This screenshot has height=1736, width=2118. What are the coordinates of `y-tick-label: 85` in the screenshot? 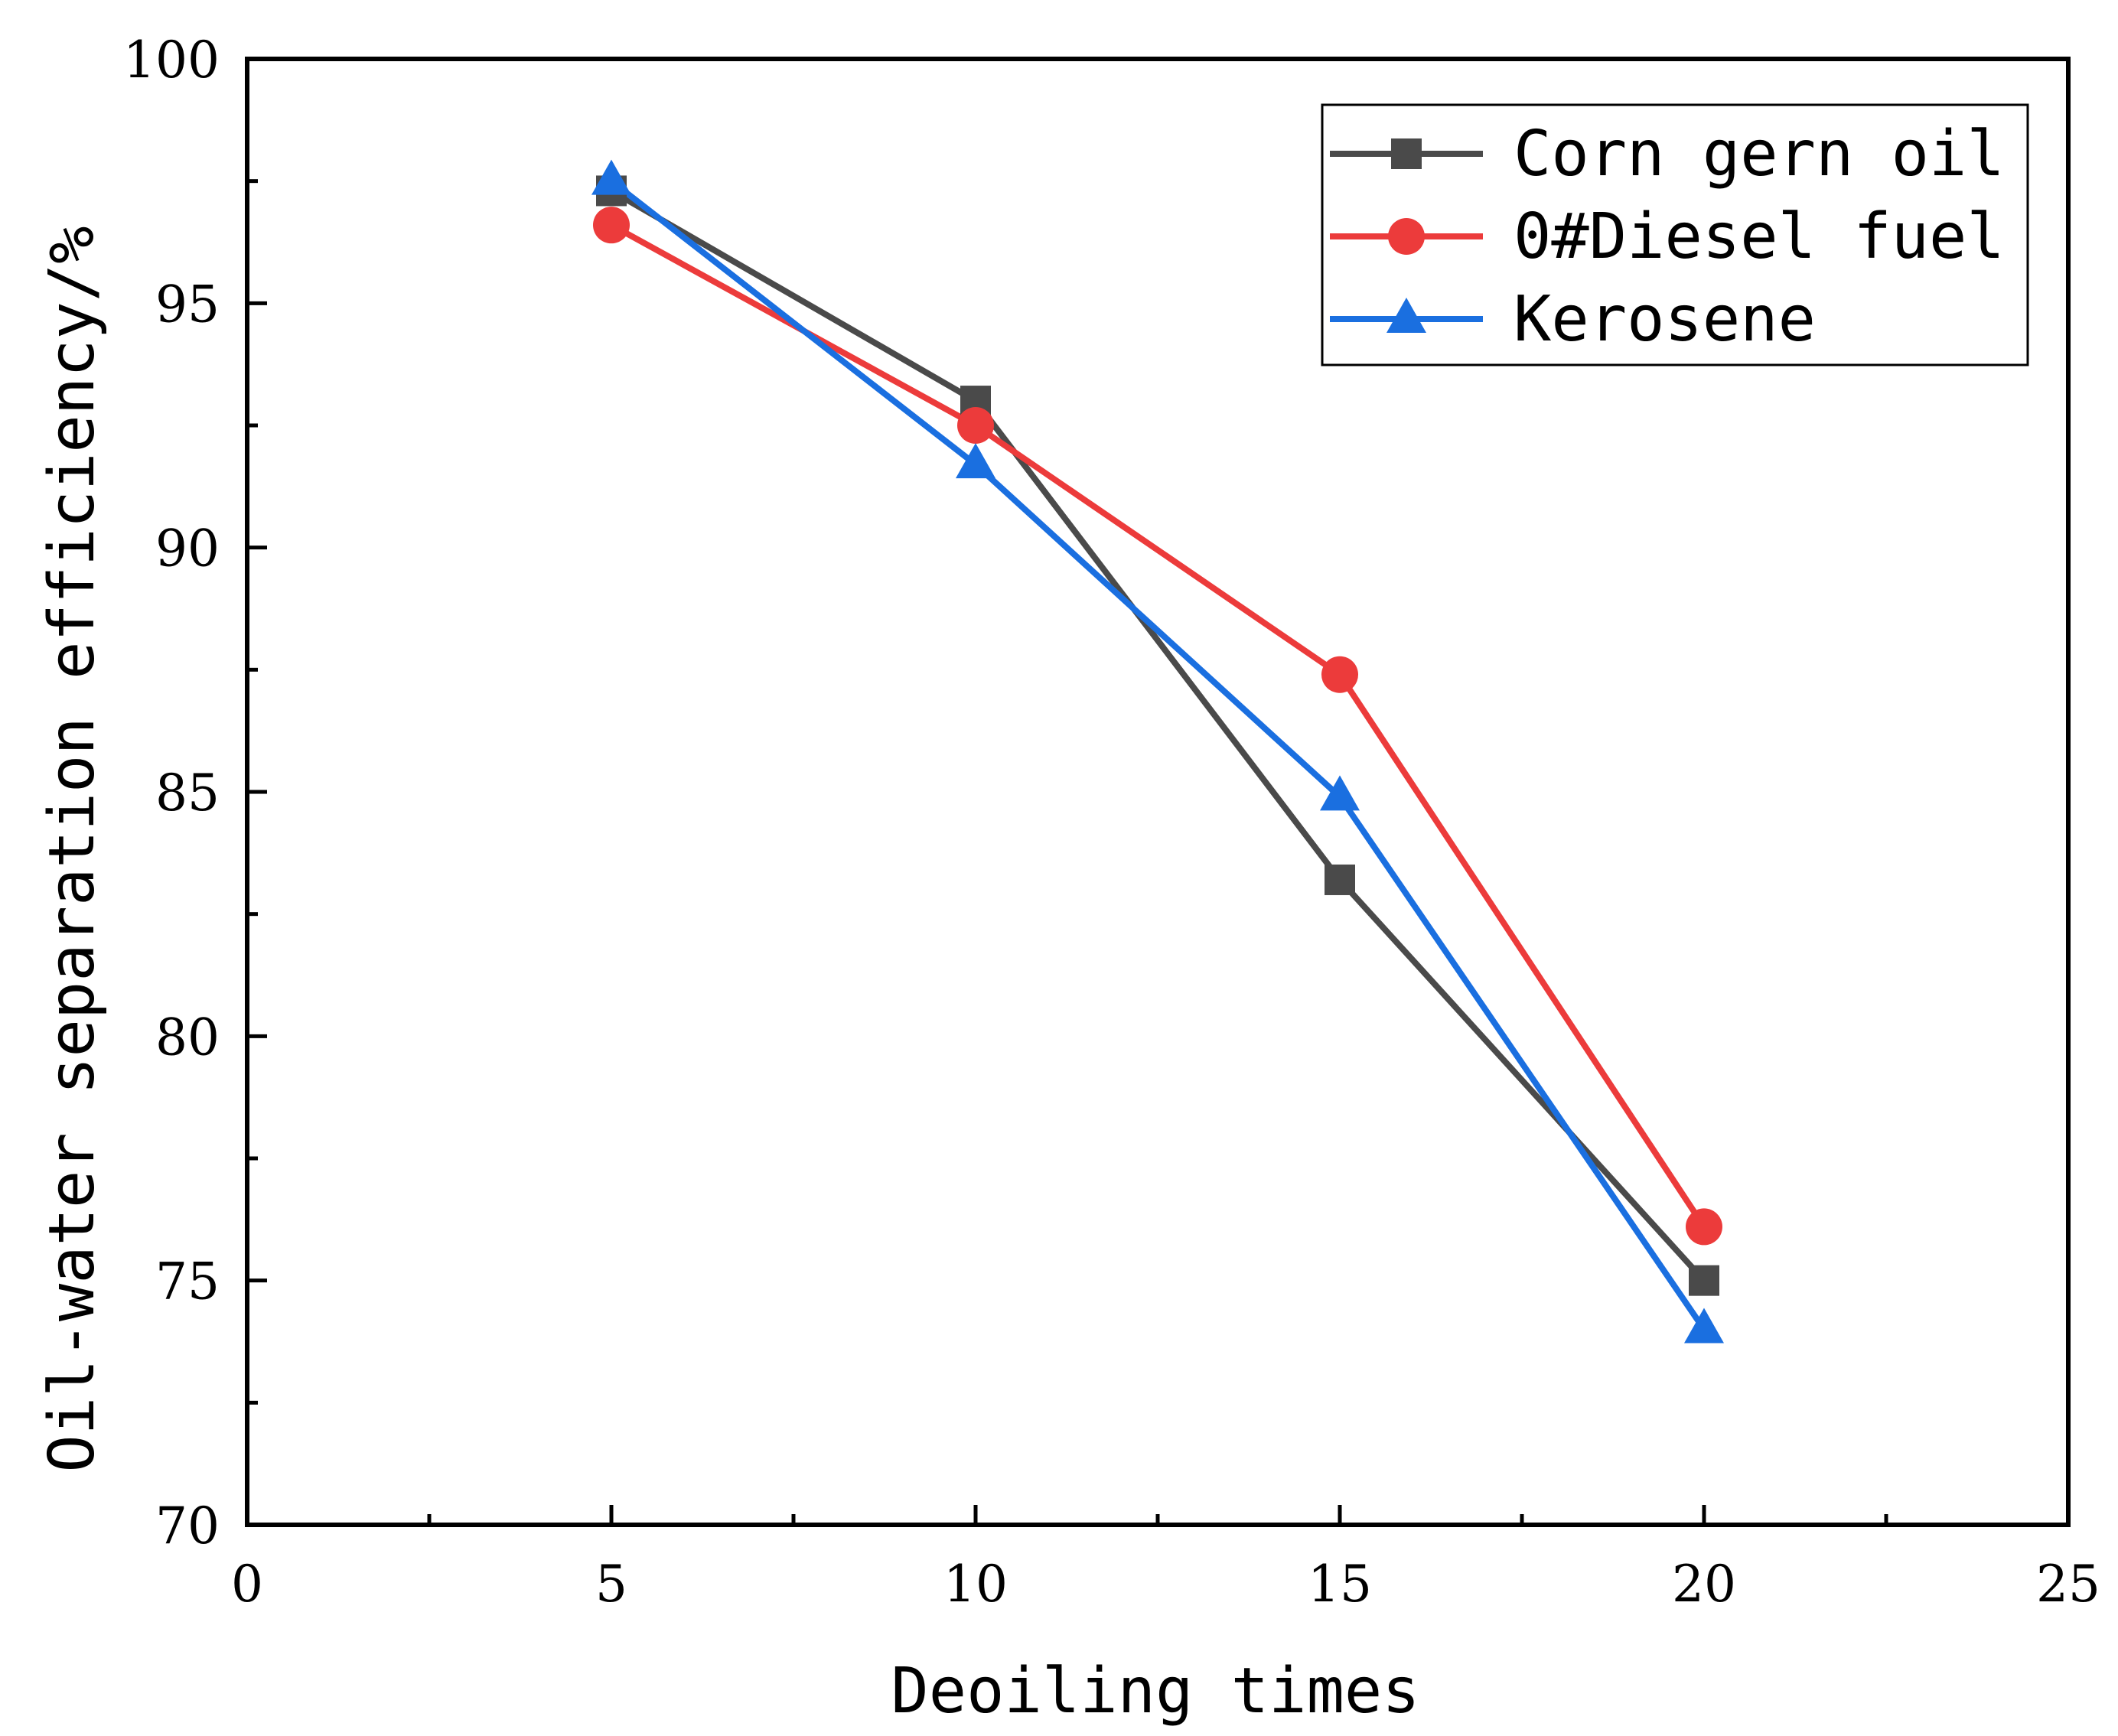 It's located at (187, 793).